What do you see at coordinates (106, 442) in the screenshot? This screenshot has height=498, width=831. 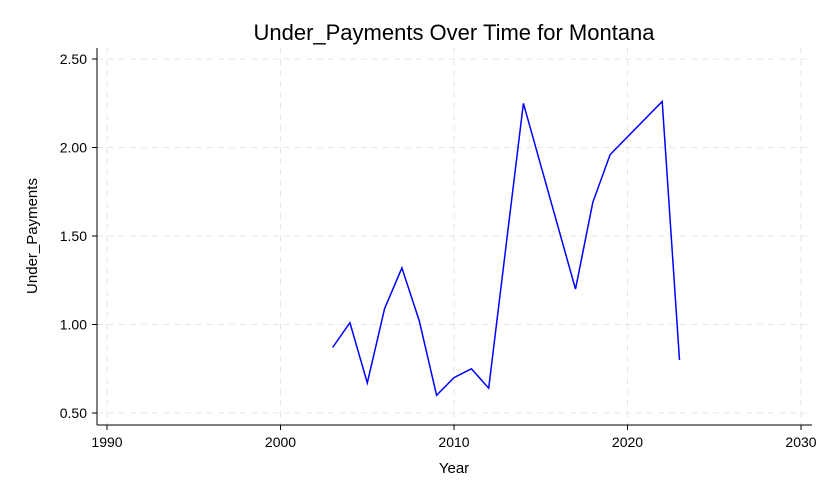 I see `x-tick-label: 1990` at bounding box center [106, 442].